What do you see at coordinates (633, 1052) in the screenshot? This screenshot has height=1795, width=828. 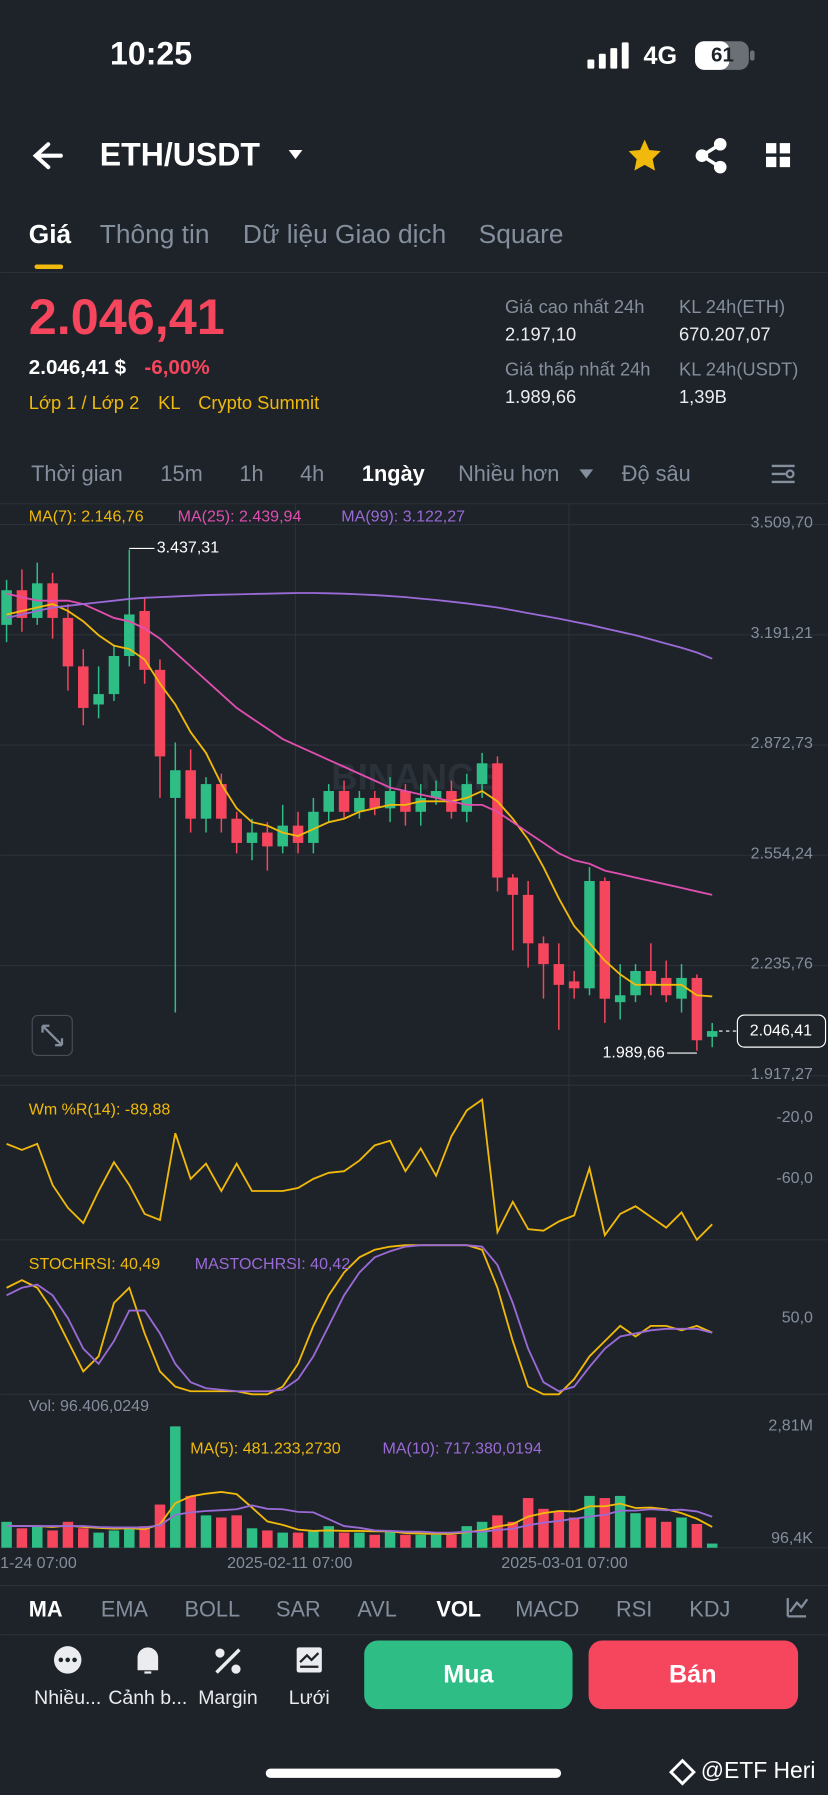 I see `low-label: 1.989,66` at bounding box center [633, 1052].